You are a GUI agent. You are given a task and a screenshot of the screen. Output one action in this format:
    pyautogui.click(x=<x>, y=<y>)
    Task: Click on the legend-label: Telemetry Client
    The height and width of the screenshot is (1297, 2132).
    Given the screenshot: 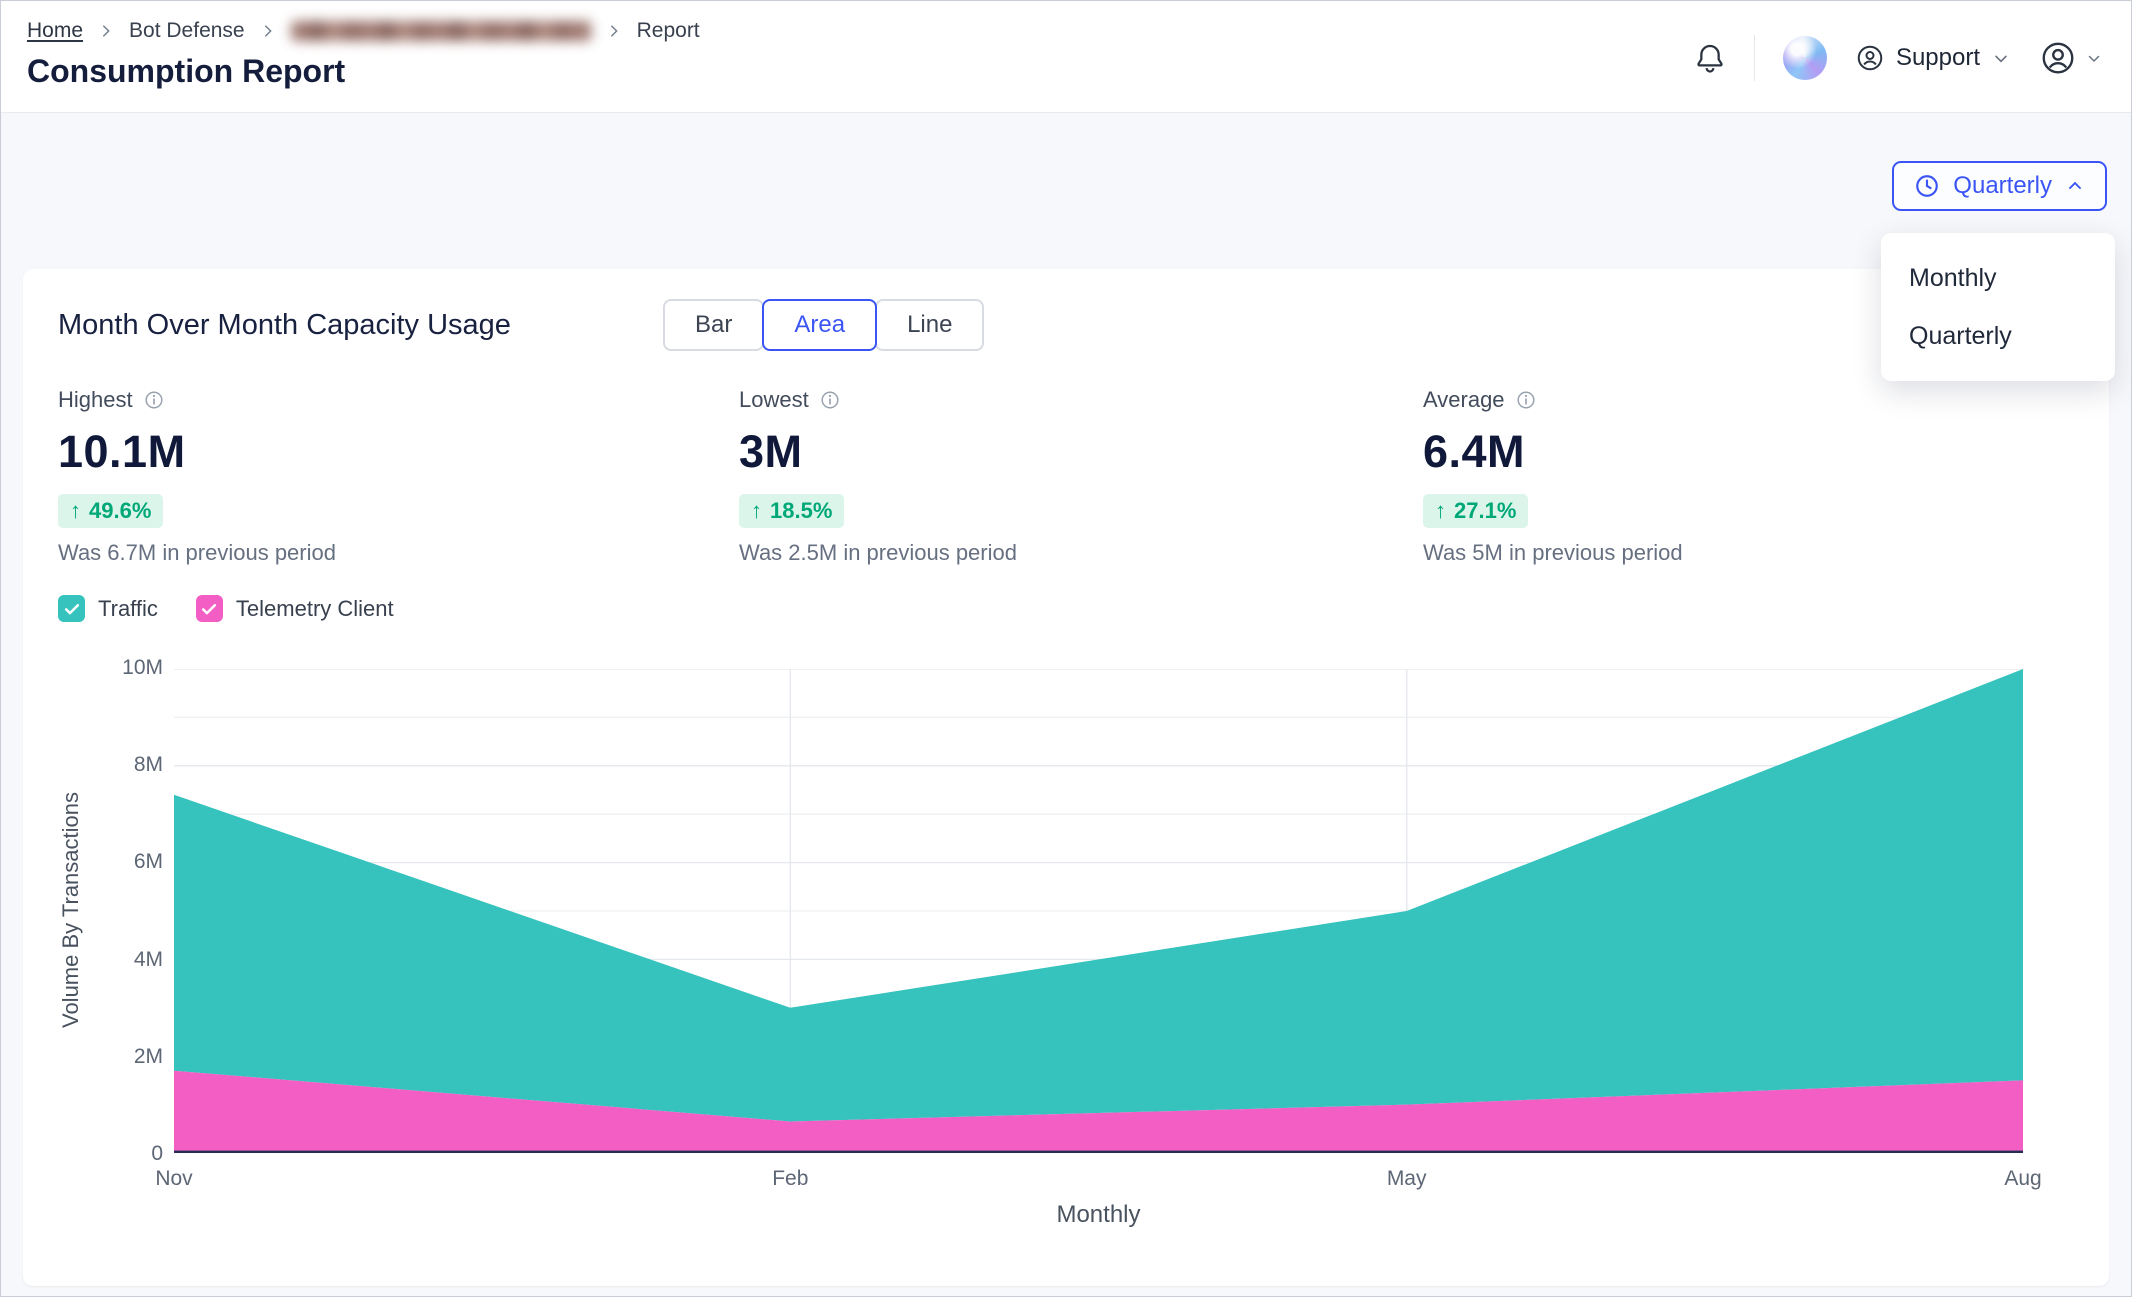 What is the action you would take?
    pyautogui.click(x=314, y=608)
    